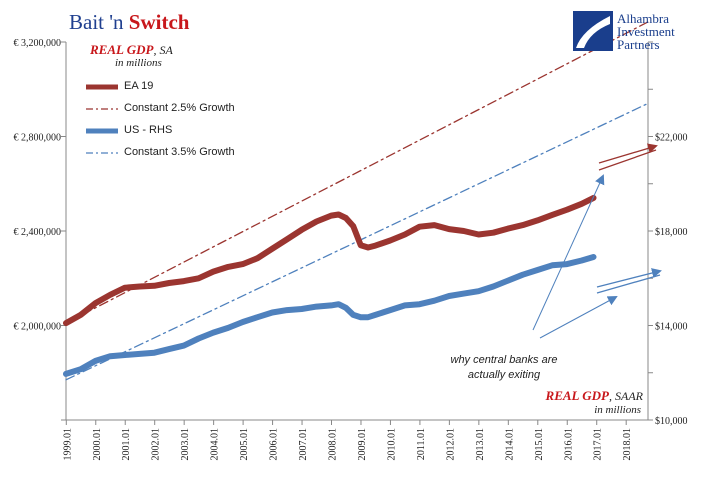  I want to click on x-tick-label: 2013.01, so click(480, 444).